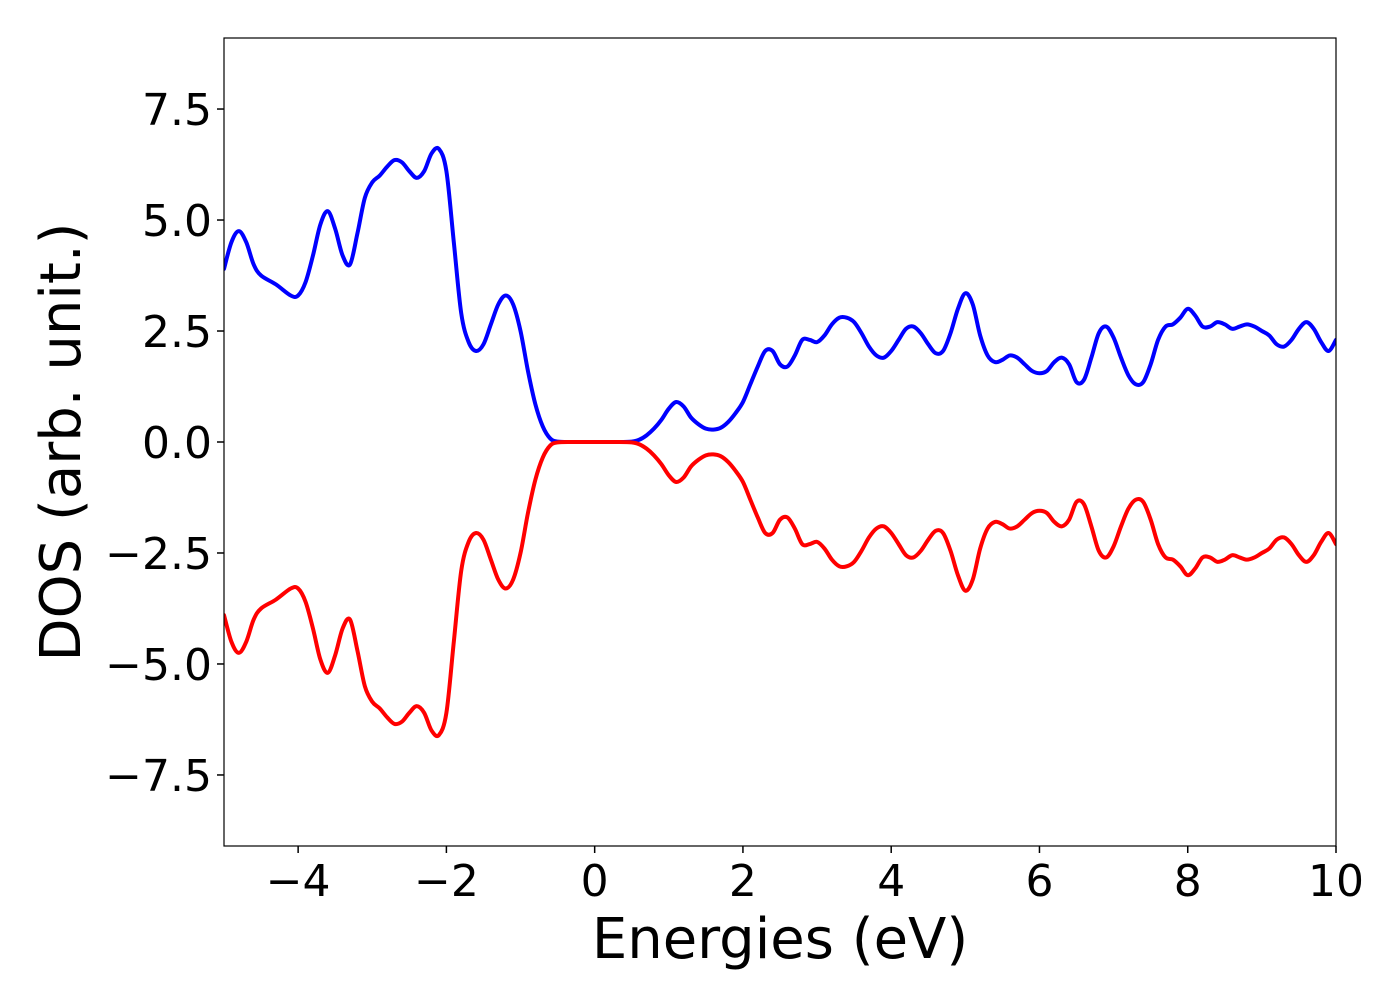  I want to click on x-tick-label: 0, so click(595, 881).